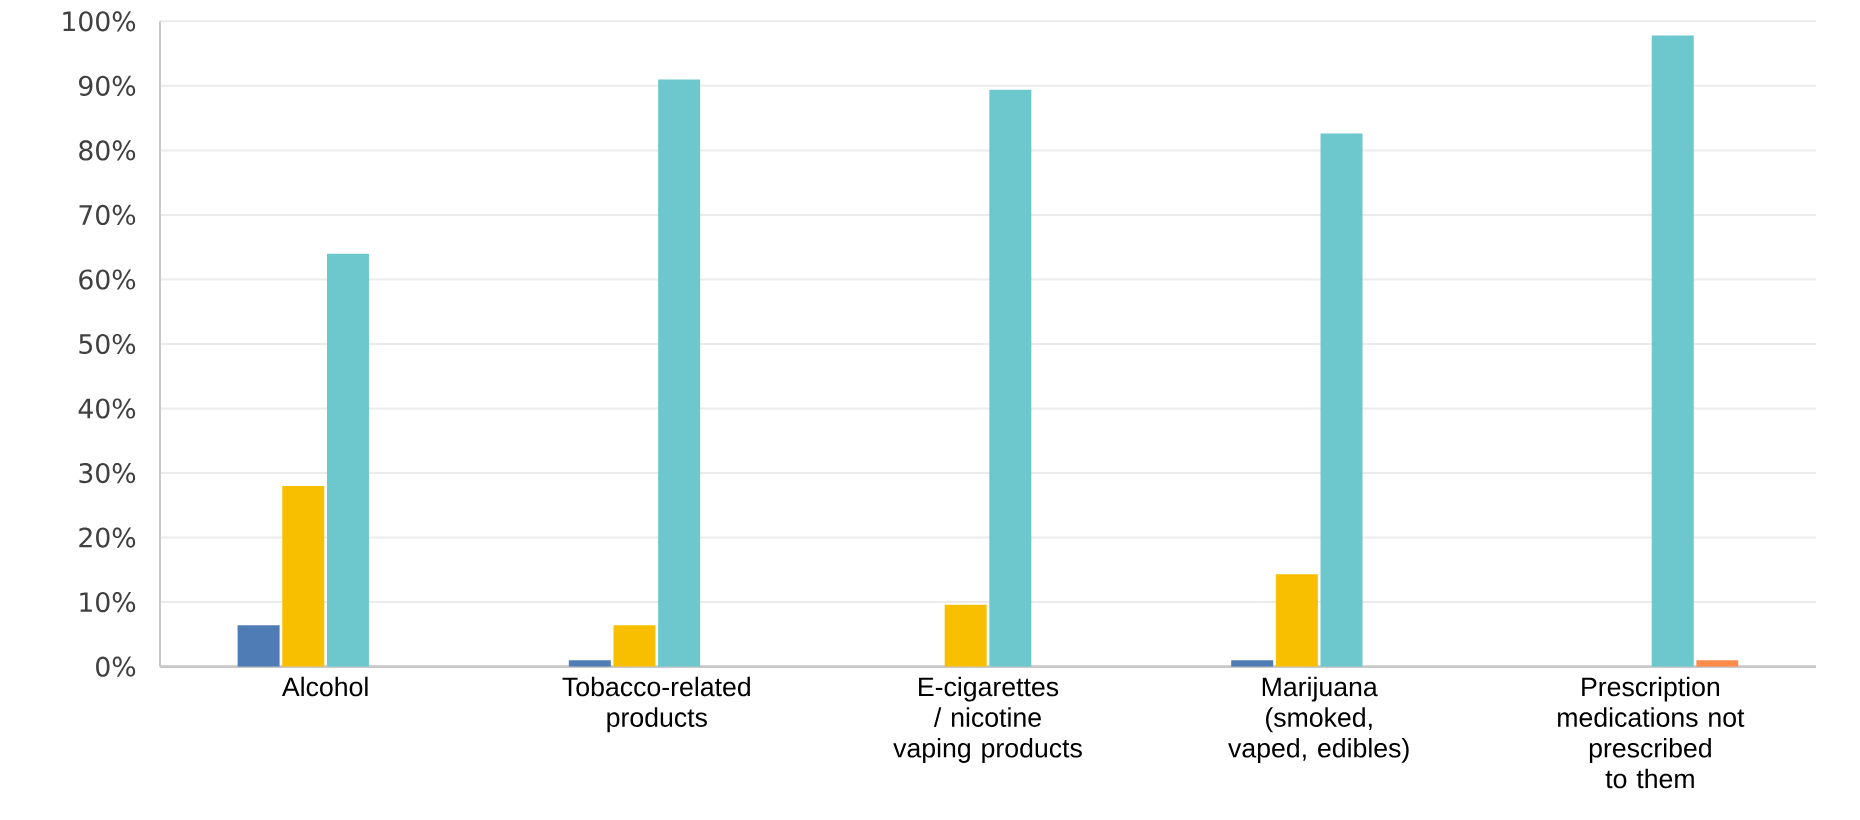 The image size is (1860, 820). Describe the element at coordinates (116, 666) in the screenshot. I see `y-tick-label: 0%` at that location.